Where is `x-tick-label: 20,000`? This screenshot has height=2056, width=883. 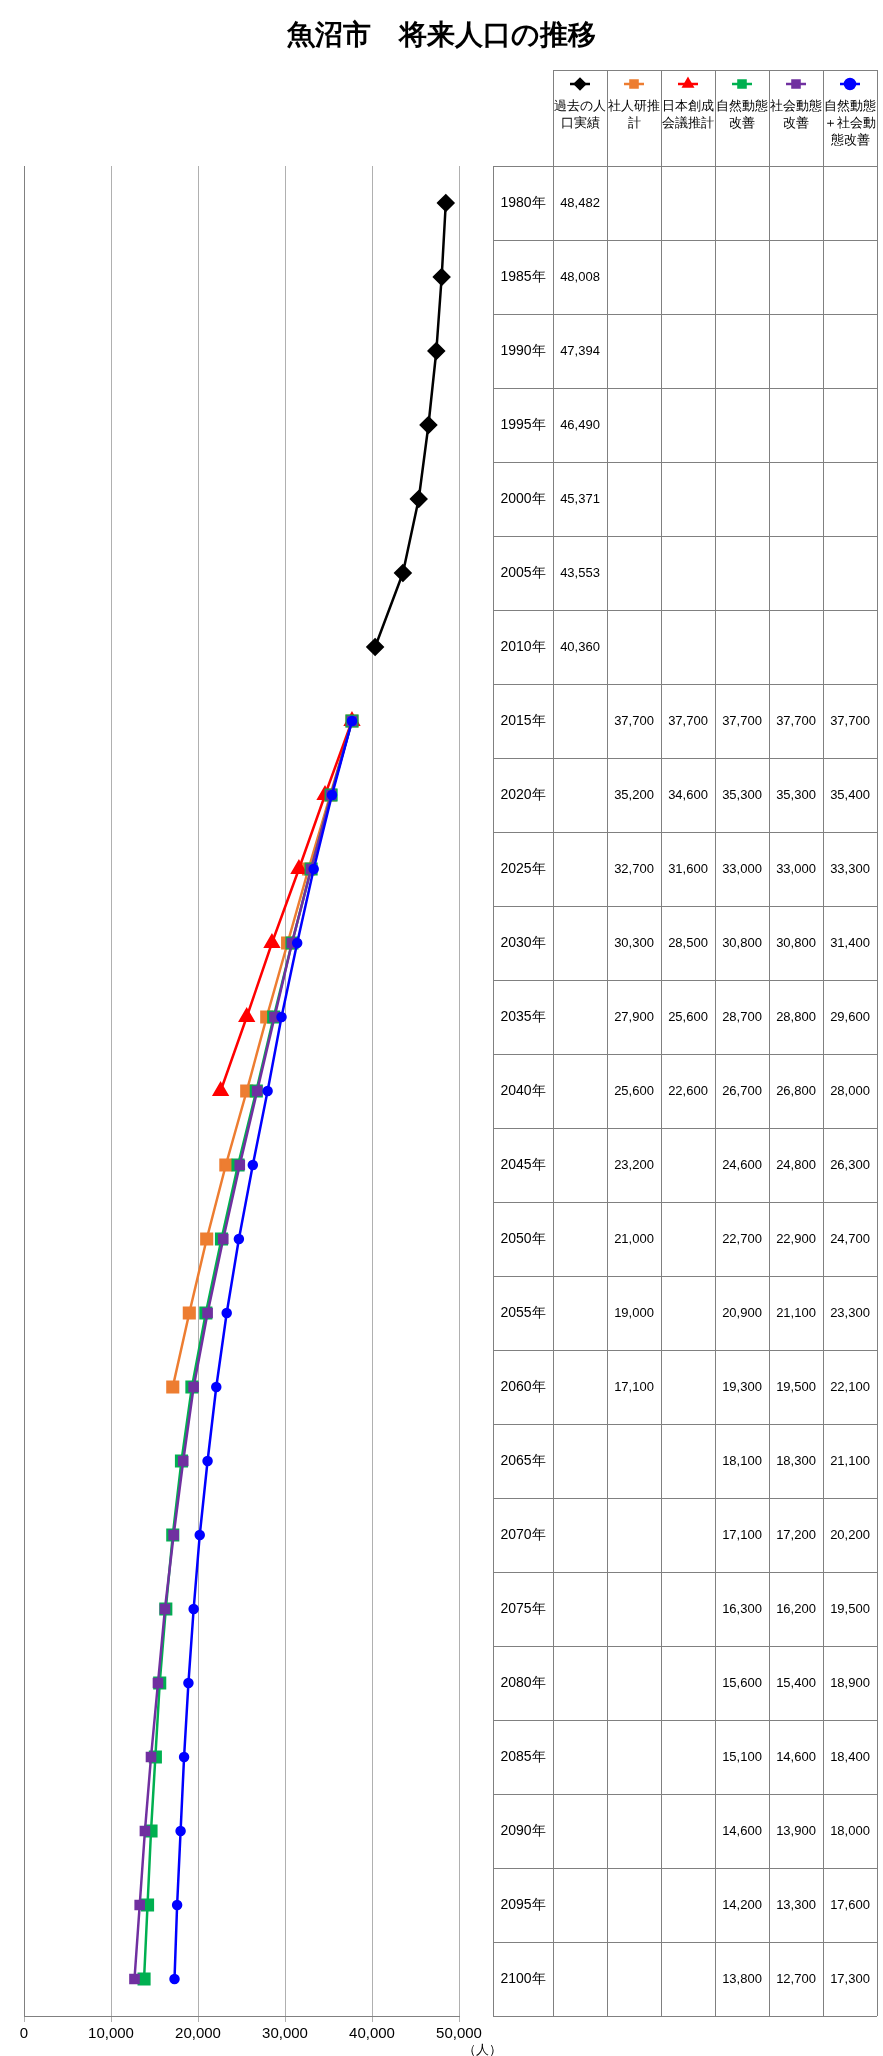
x-tick-label: 20,000 is located at coordinates (198, 2033).